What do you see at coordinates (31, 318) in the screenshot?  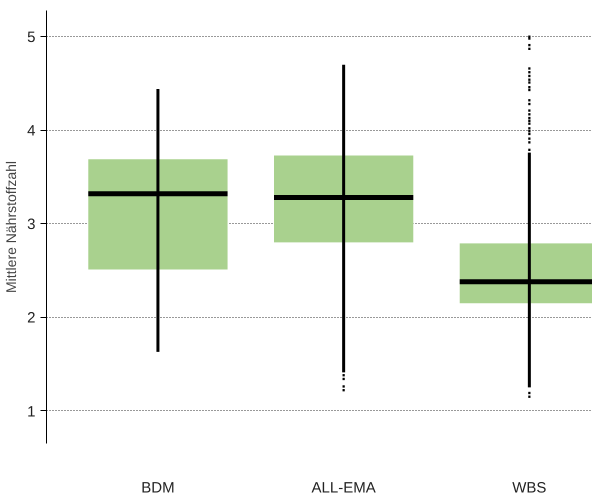 I see `y-tick-label: 2` at bounding box center [31, 318].